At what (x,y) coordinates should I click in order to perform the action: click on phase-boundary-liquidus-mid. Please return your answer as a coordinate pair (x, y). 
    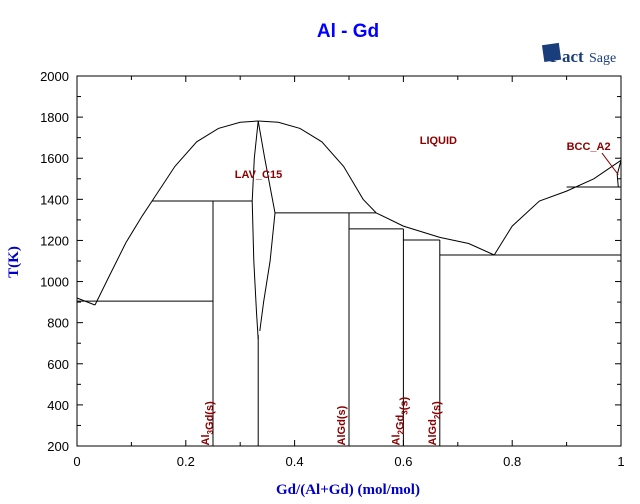
    Looking at the image, I should click on (435, 234).